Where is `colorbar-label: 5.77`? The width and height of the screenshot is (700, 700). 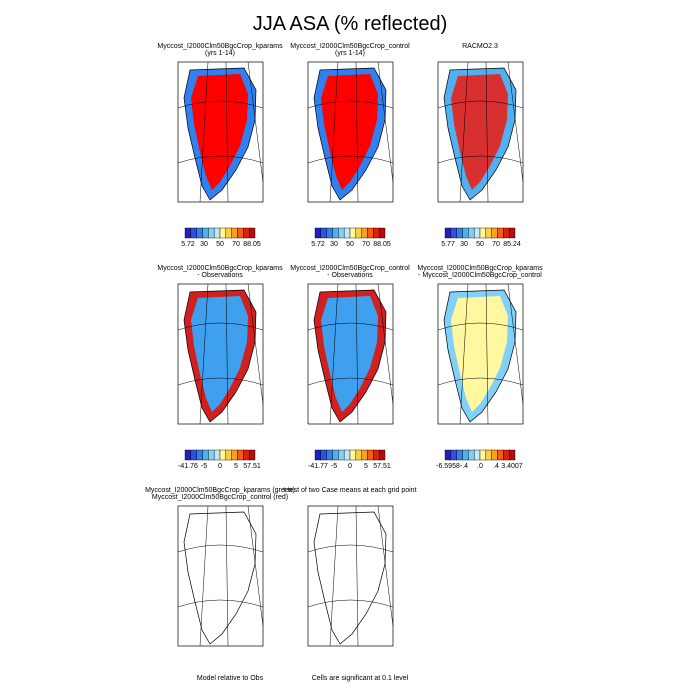
colorbar-label: 5.77 is located at coordinates (448, 244).